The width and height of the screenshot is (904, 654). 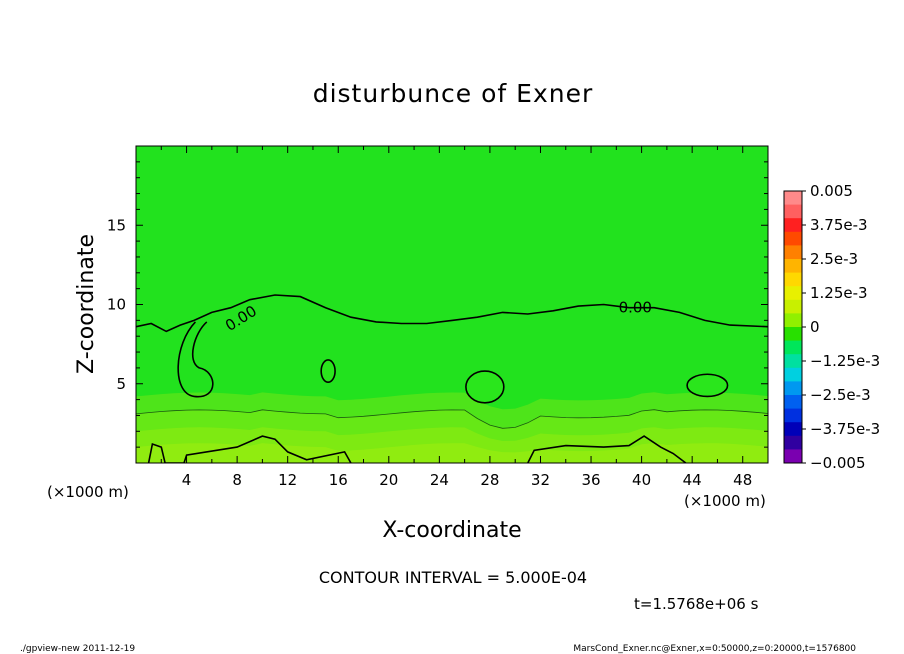 I want to click on footer-left: ./gpview-new 2011-12-19, so click(x=77, y=649).